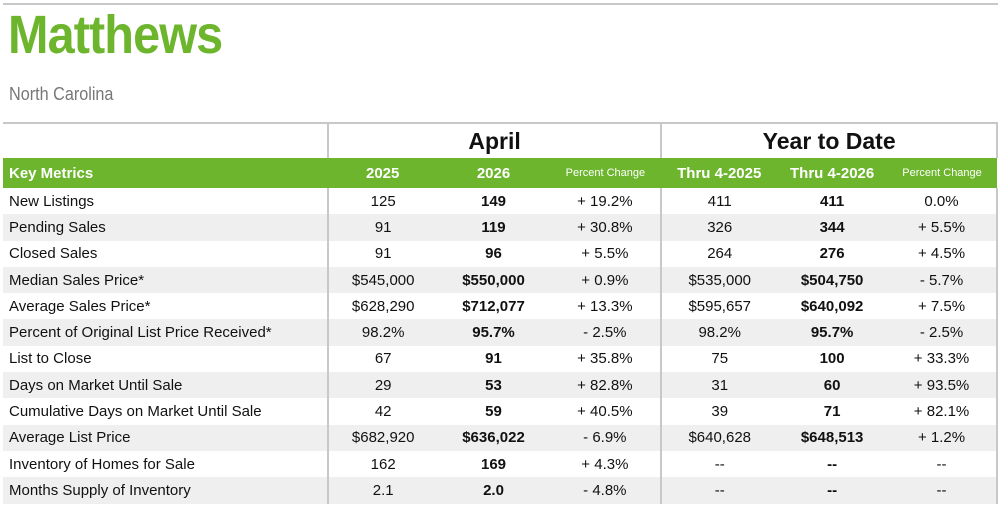  What do you see at coordinates (942, 359) in the screenshot?
I see `metric-value: + 33.3%` at bounding box center [942, 359].